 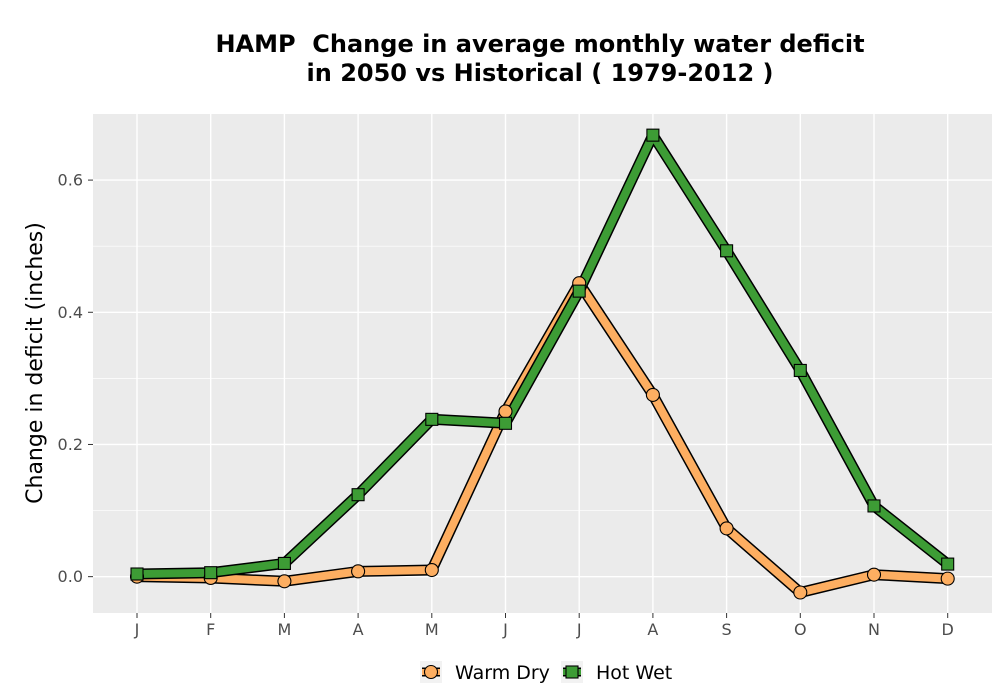 I want to click on y-tick-label: 0.0, so click(x=70, y=576).